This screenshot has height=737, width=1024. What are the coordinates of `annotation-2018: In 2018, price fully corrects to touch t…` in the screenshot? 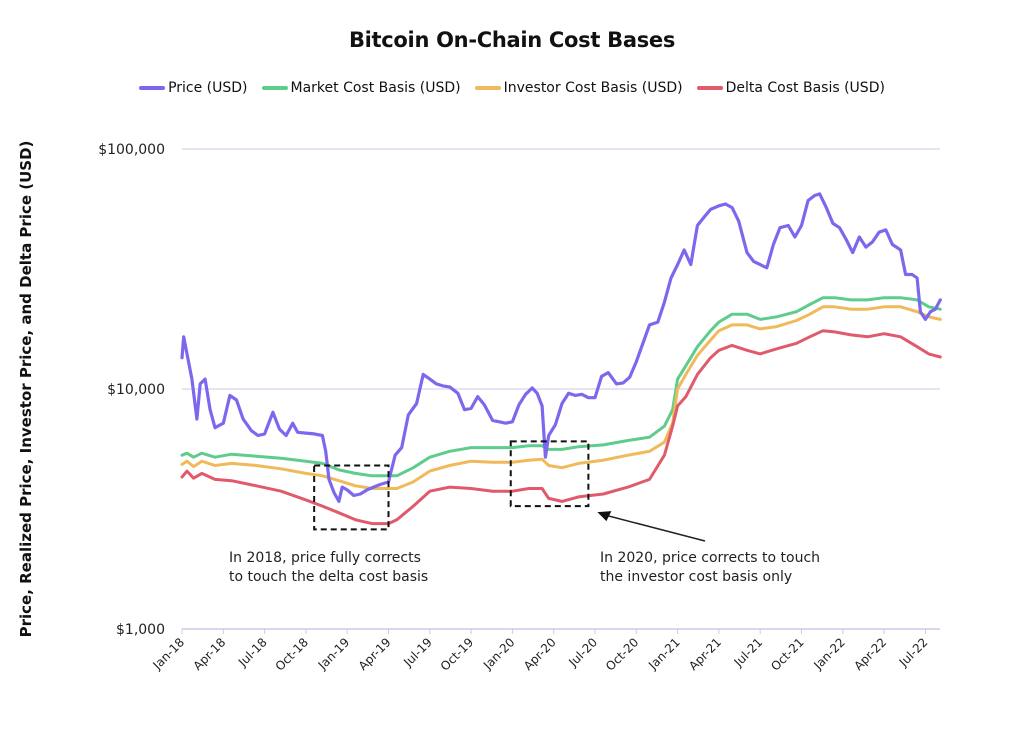 It's located at (328, 568).